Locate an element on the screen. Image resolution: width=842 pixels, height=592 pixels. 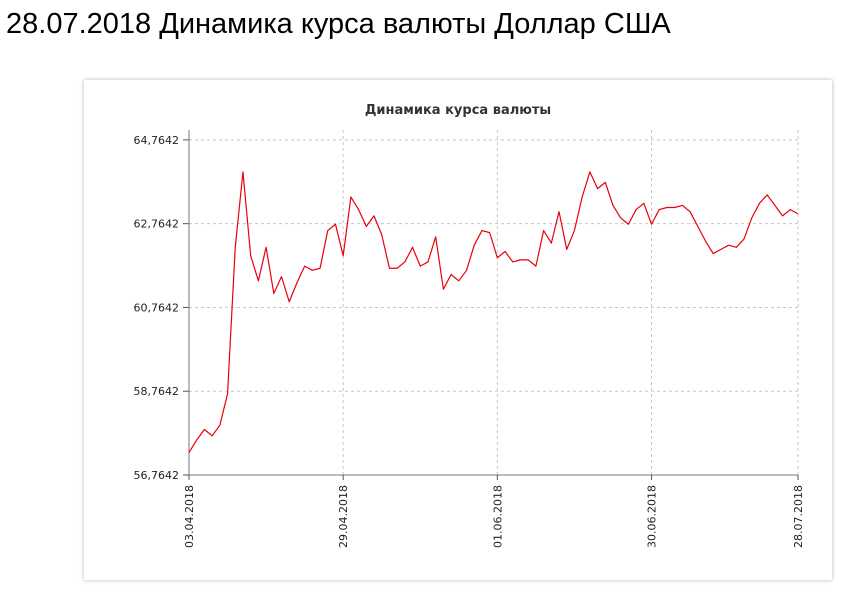
y-tick-label: 64,7642 is located at coordinates (157, 140).